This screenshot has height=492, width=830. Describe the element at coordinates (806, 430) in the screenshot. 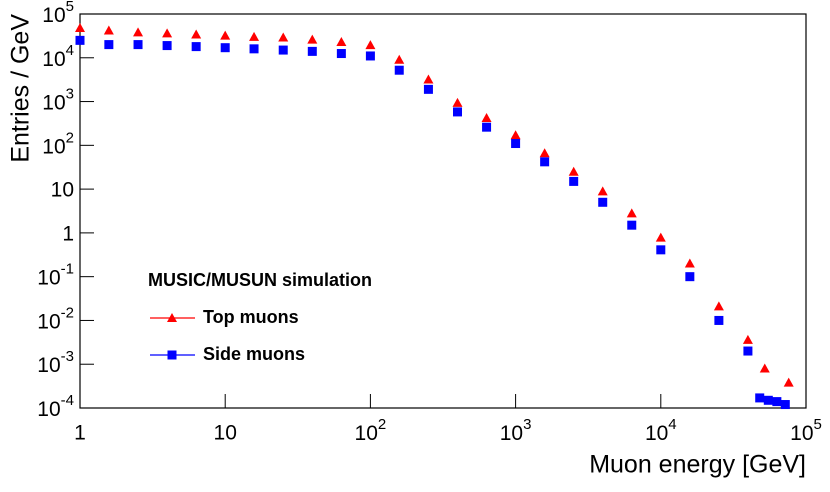

I see `x-tick-label: 10⁵` at that location.